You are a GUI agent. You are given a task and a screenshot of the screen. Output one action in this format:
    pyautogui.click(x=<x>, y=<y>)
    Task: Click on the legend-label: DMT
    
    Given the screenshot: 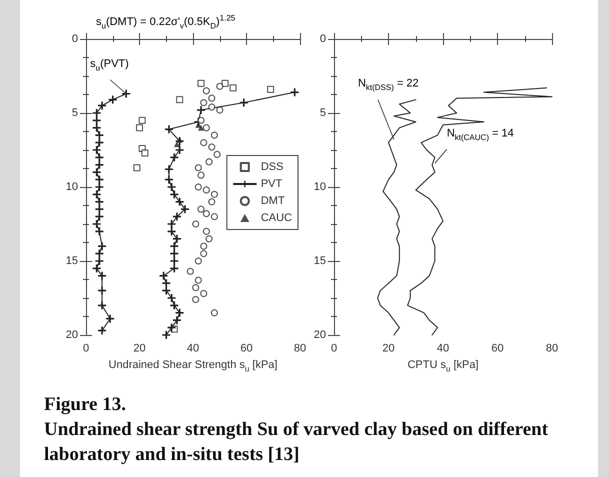 What is the action you would take?
    pyautogui.click(x=272, y=201)
    